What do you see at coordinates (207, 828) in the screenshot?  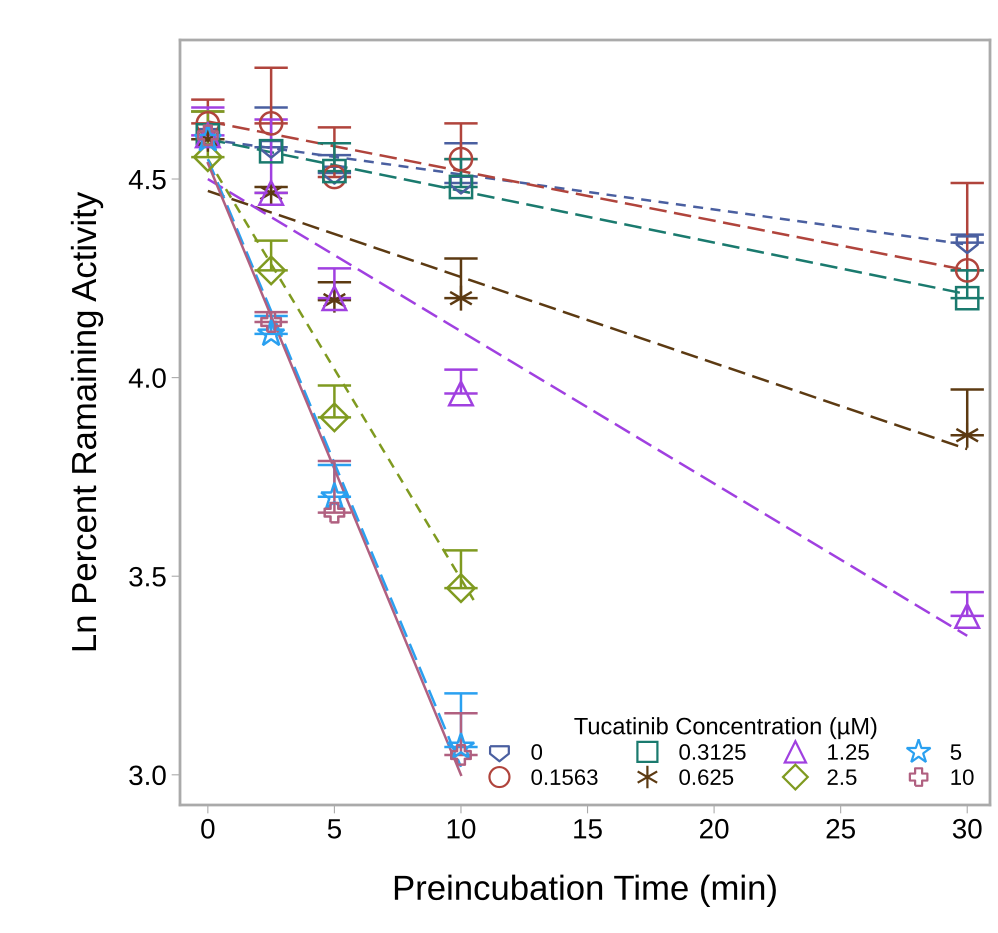 I see `x-tick-label: 0` at bounding box center [207, 828].